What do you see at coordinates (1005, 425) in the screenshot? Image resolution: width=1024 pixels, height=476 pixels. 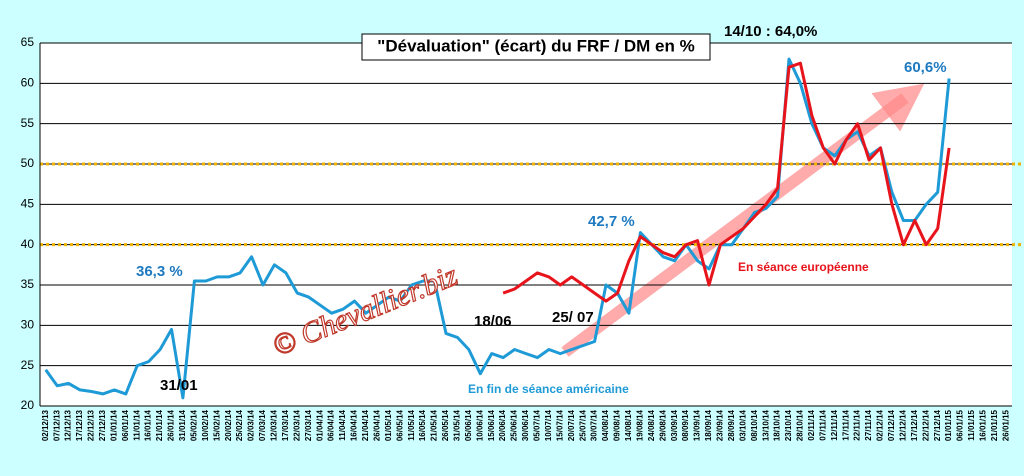 I see `x-tick-label: 26/01/15` at bounding box center [1005, 425].